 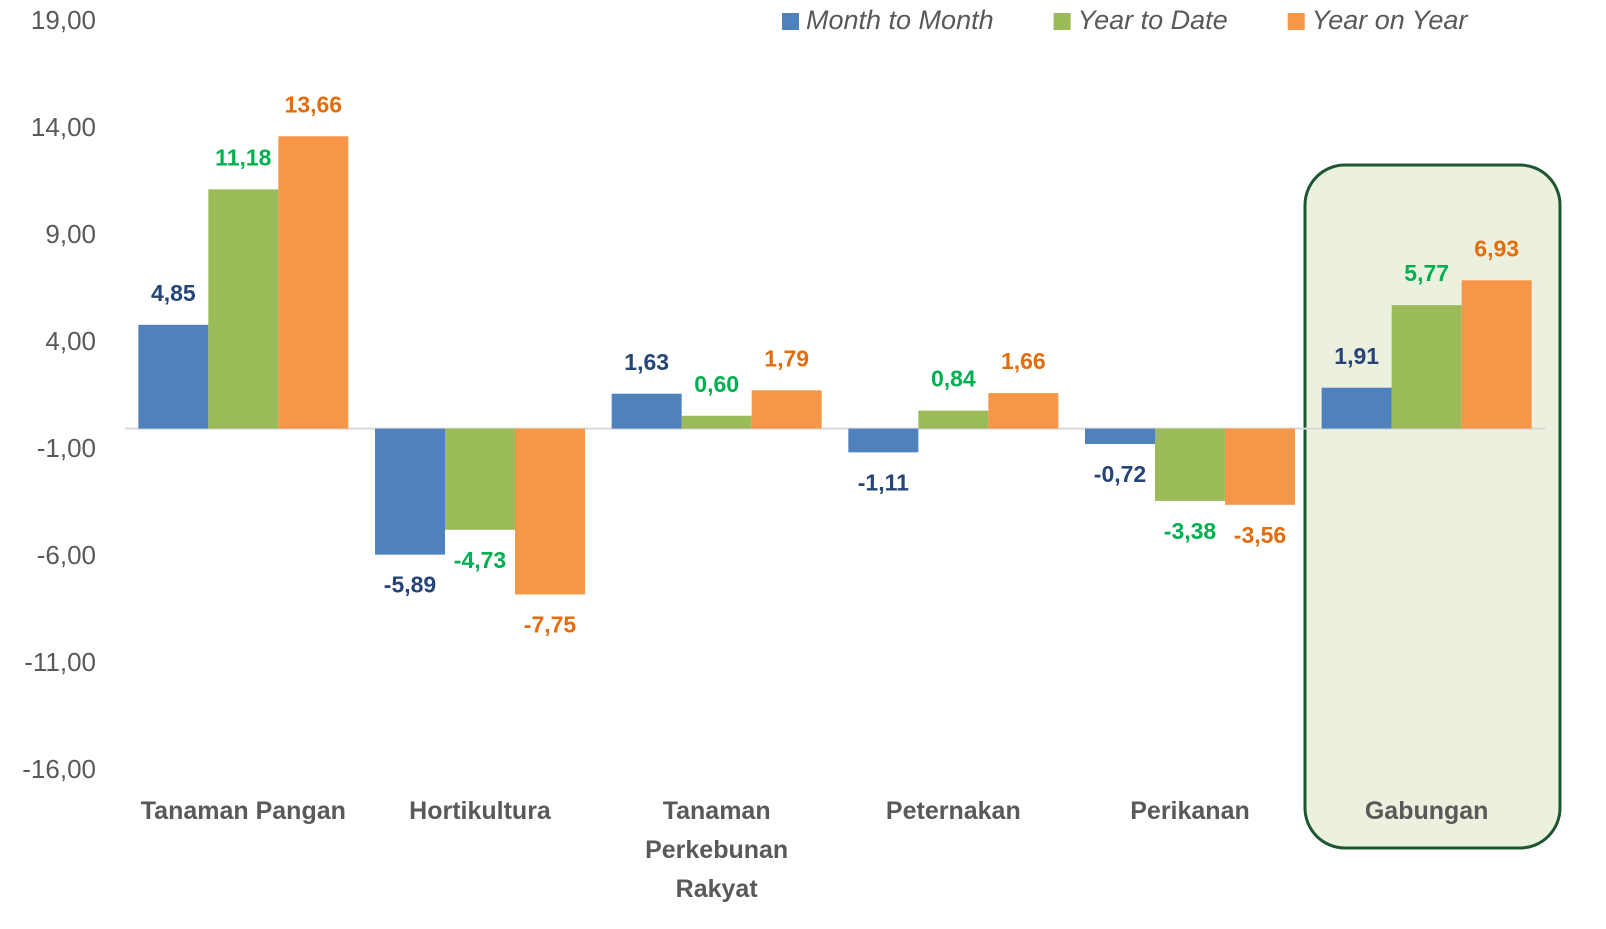 I want to click on legend-label: Year on Year, so click(x=1390, y=20).